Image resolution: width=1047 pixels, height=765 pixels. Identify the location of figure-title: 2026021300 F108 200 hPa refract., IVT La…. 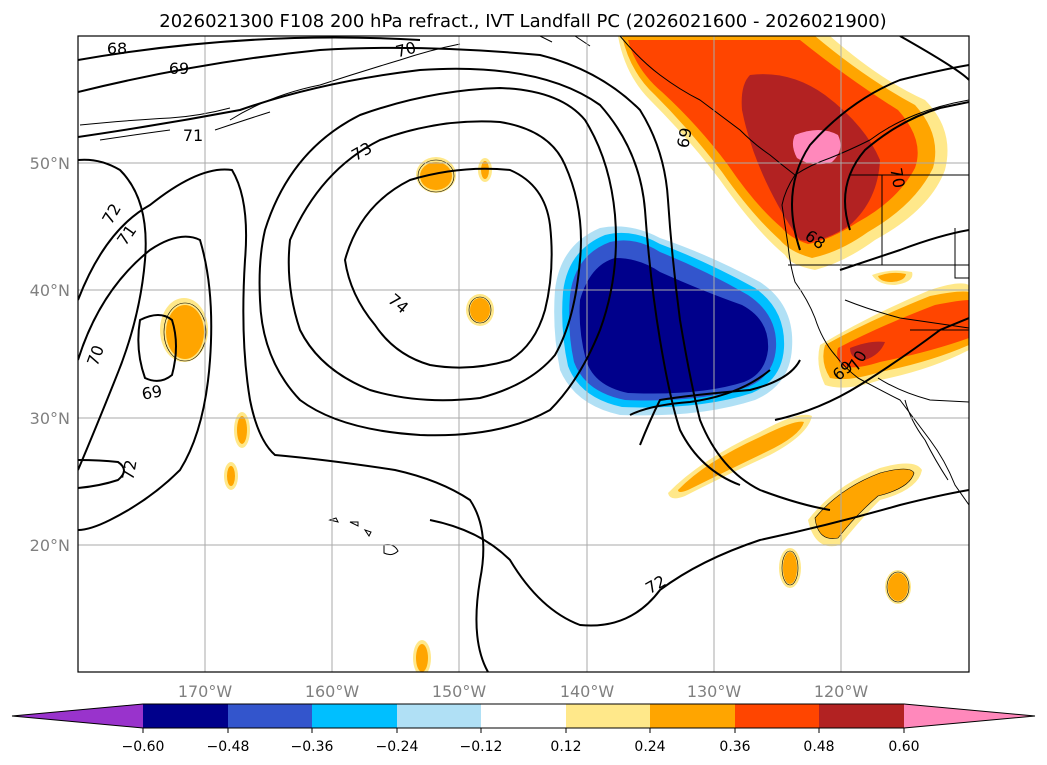
(522, 21).